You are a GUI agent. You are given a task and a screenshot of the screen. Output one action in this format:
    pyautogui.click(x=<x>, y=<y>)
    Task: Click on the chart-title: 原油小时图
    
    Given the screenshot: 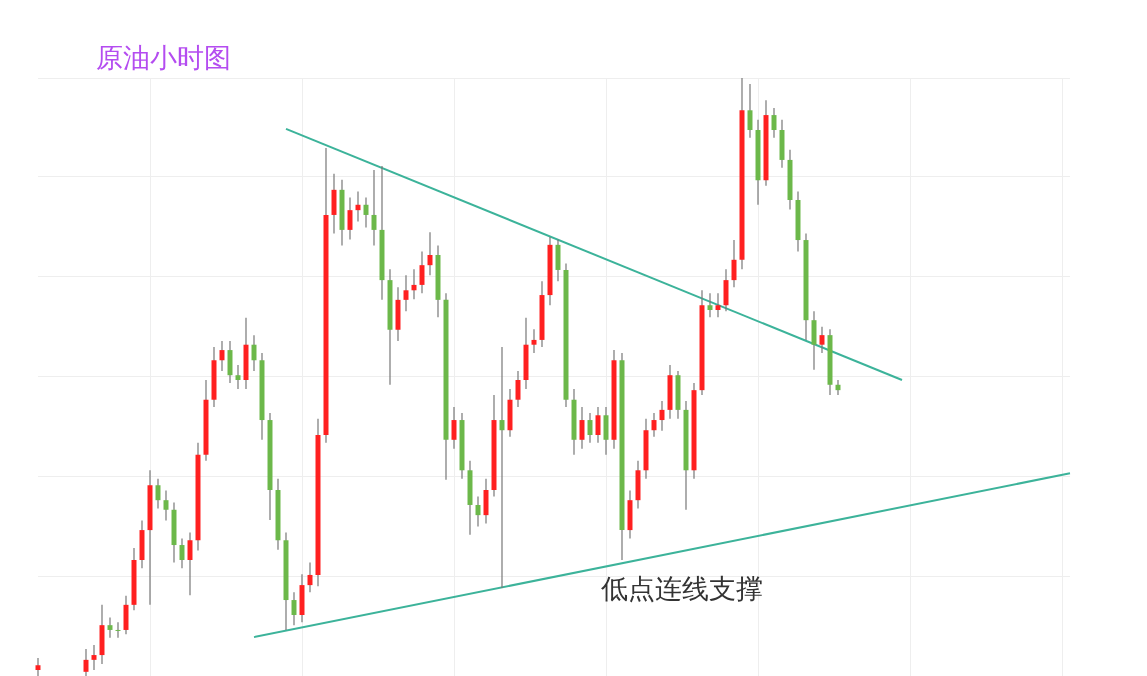 What is the action you would take?
    pyautogui.click(x=163, y=58)
    